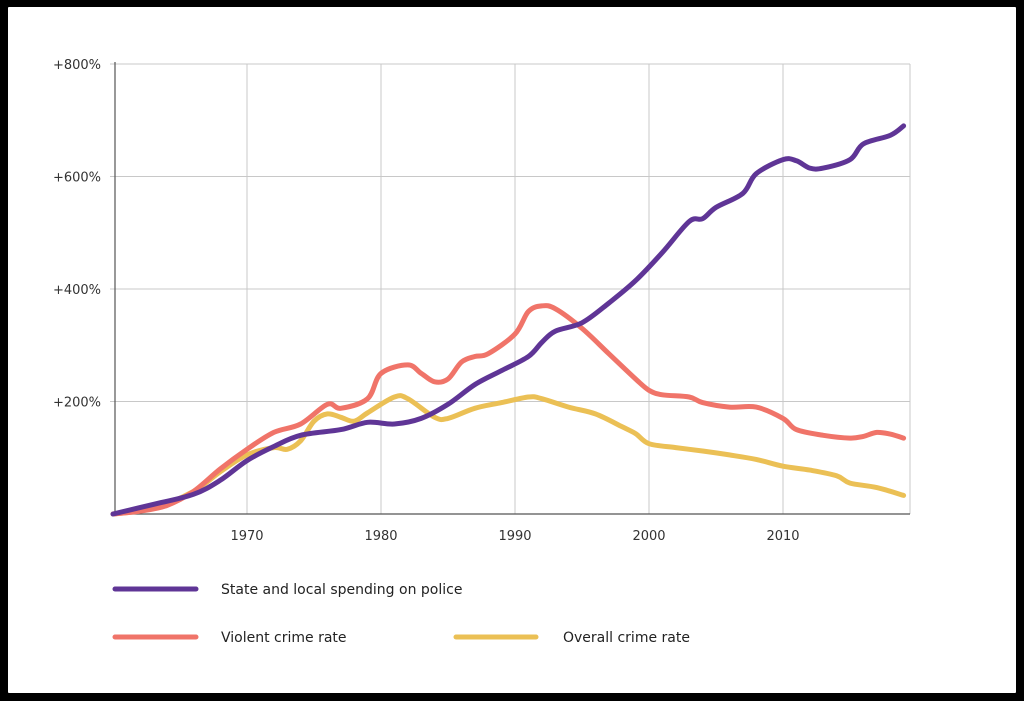 The image size is (1024, 701). I want to click on series-line-overall, so click(508, 455).